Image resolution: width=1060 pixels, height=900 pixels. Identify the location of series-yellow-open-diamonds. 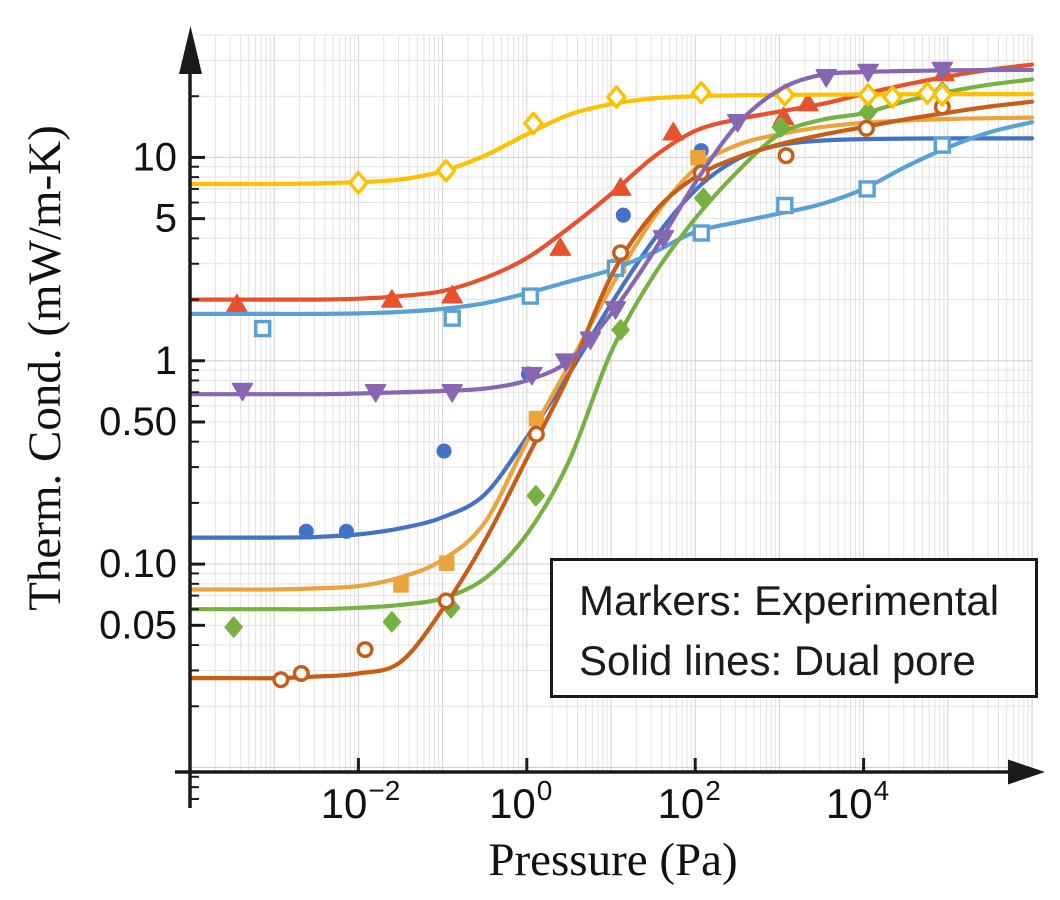
(612, 138).